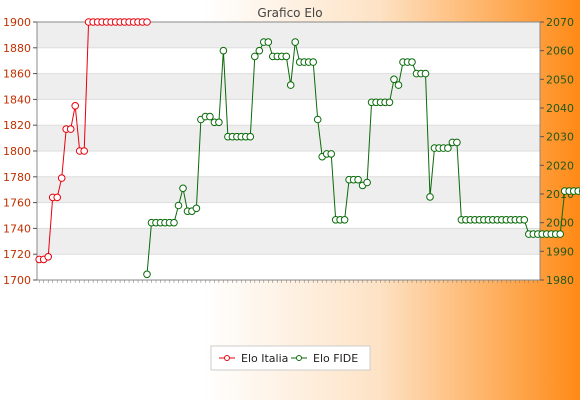 This screenshot has width=580, height=400. Describe the element at coordinates (264, 358) in the screenshot. I see `legend-label: Elo Italia` at that location.